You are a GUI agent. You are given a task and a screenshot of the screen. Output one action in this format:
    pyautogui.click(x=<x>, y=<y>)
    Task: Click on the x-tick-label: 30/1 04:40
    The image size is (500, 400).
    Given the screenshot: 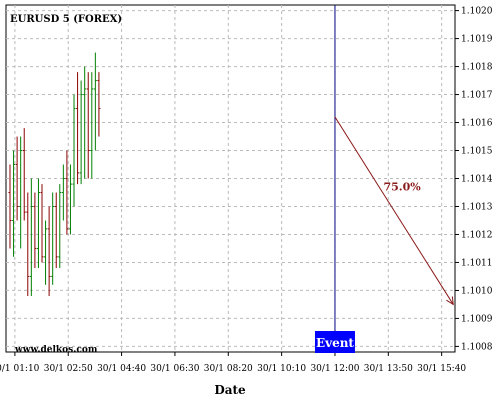 What is the action you would take?
    pyautogui.click(x=121, y=369)
    